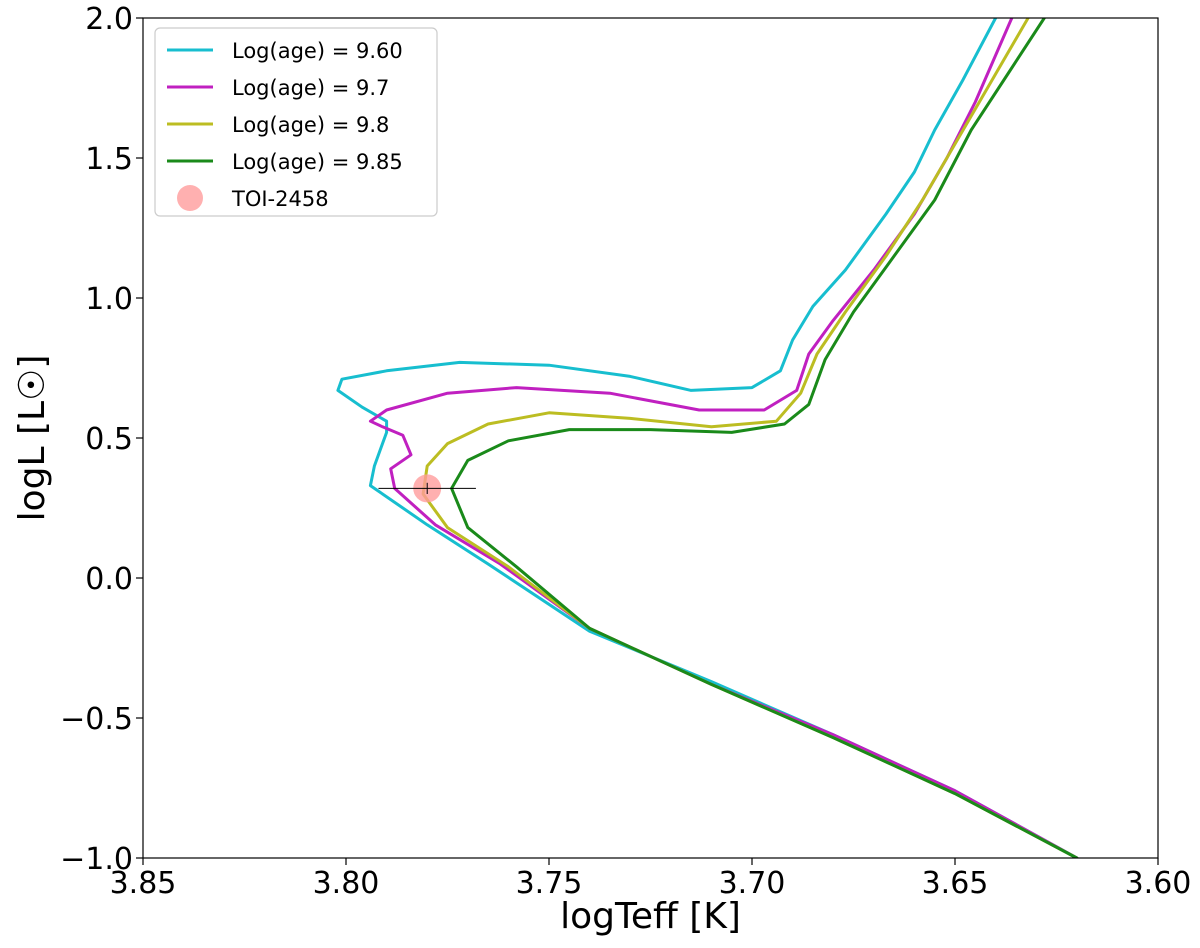  I want to click on legend-box, so click(296, 122).